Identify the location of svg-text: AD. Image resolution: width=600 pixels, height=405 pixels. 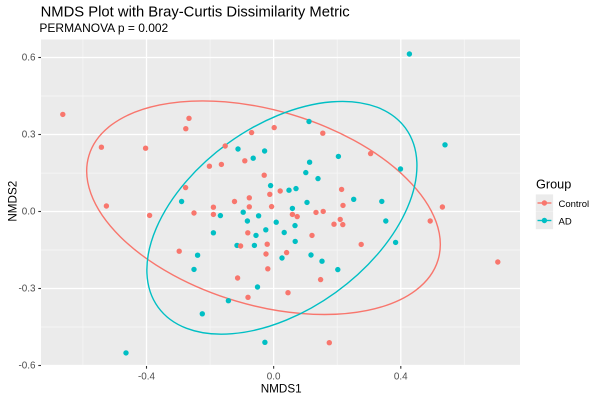
(565, 221).